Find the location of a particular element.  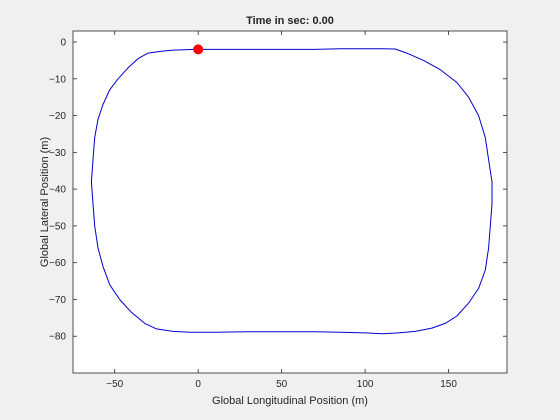

y-tick-label: −30 is located at coordinates (57, 153).